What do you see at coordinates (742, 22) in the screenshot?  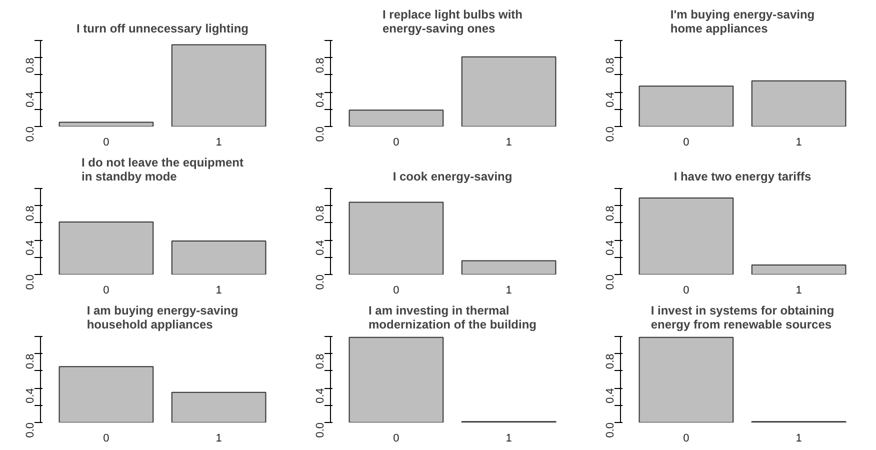 I see `chart-title: I'm buying energy-saving home appliances` at bounding box center [742, 22].